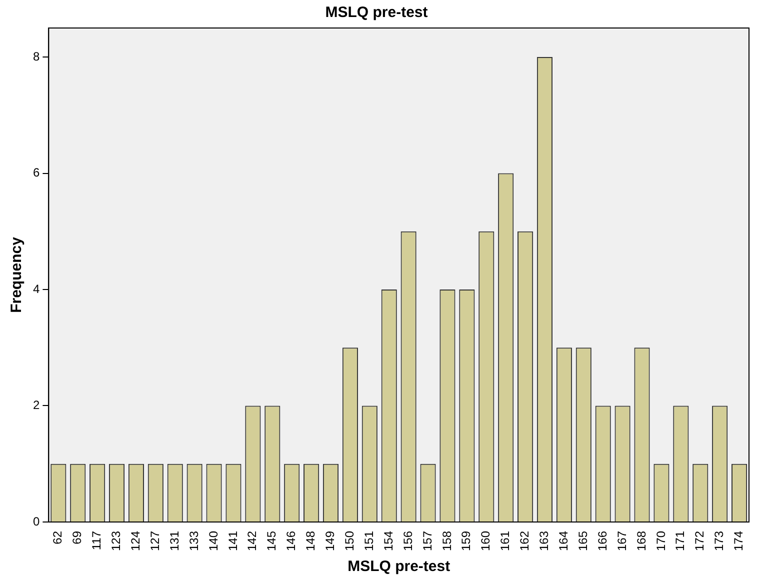 The width and height of the screenshot is (759, 582). What do you see at coordinates (36, 521) in the screenshot?
I see `y-tick-label: 0` at bounding box center [36, 521].